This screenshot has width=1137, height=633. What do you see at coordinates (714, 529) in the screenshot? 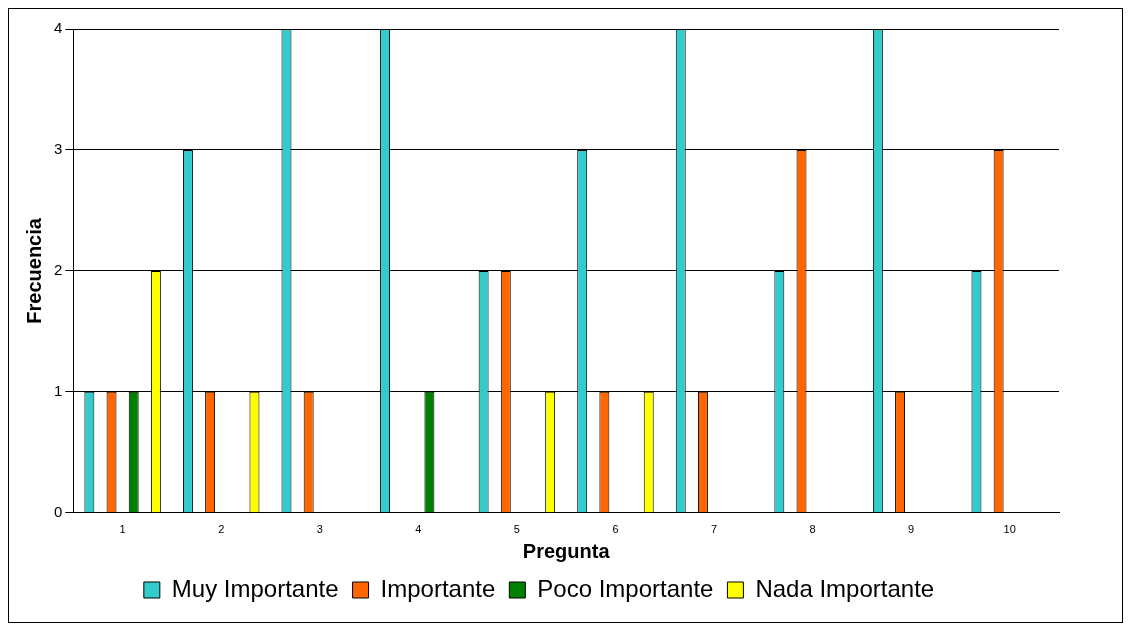
I see `x-tick-label: 7` at bounding box center [714, 529].